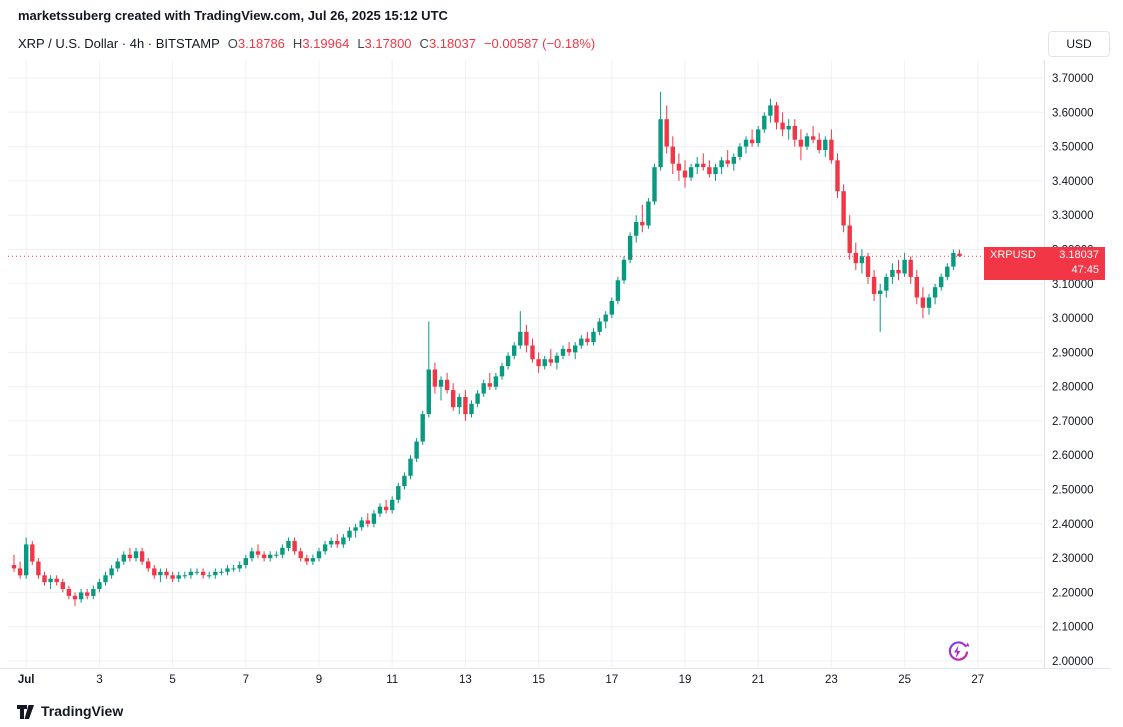  What do you see at coordinates (758, 680) in the screenshot?
I see `svg-text: 21` at bounding box center [758, 680].